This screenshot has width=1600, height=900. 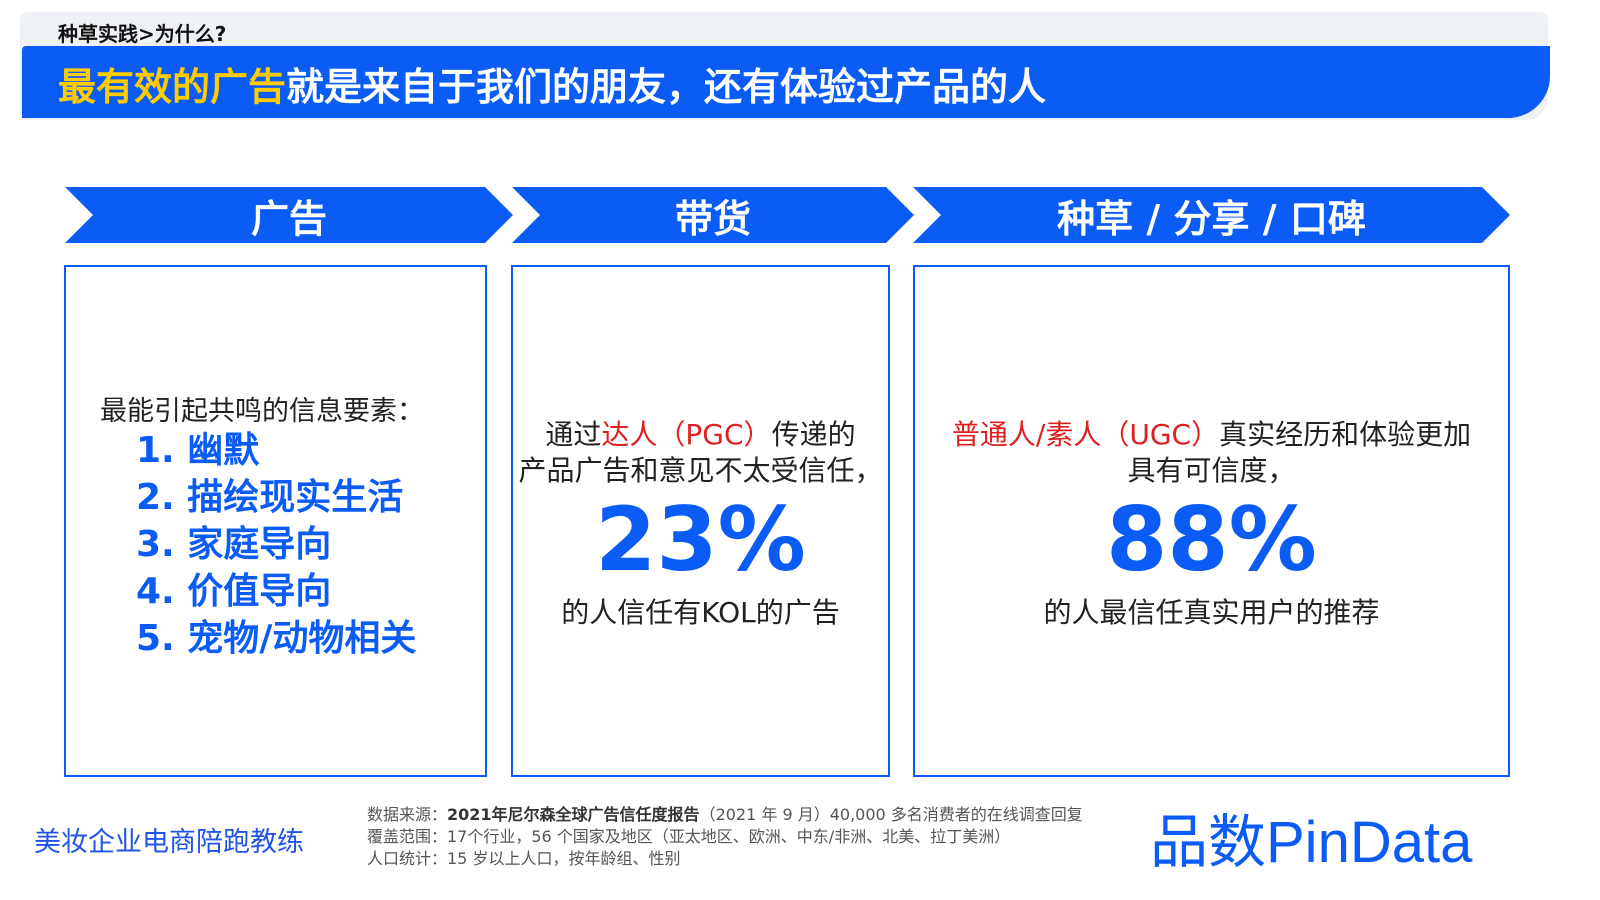 I want to click on panel-seeding-caption: 的人最信任真实用户的推荐, so click(x=1211, y=612).